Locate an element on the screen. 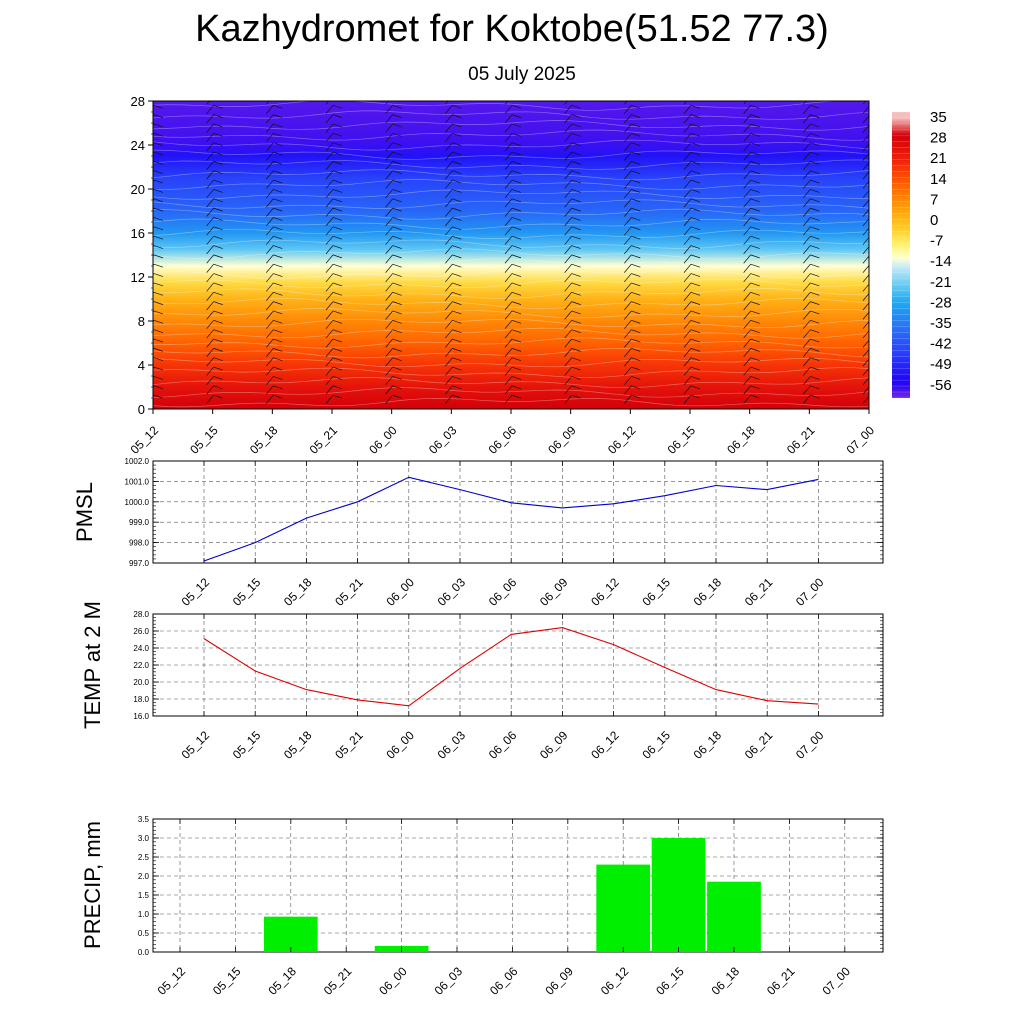 Image resolution: width=1024 pixels, height=1024 pixels. y-tick-label: 20.0 is located at coordinates (141, 682).